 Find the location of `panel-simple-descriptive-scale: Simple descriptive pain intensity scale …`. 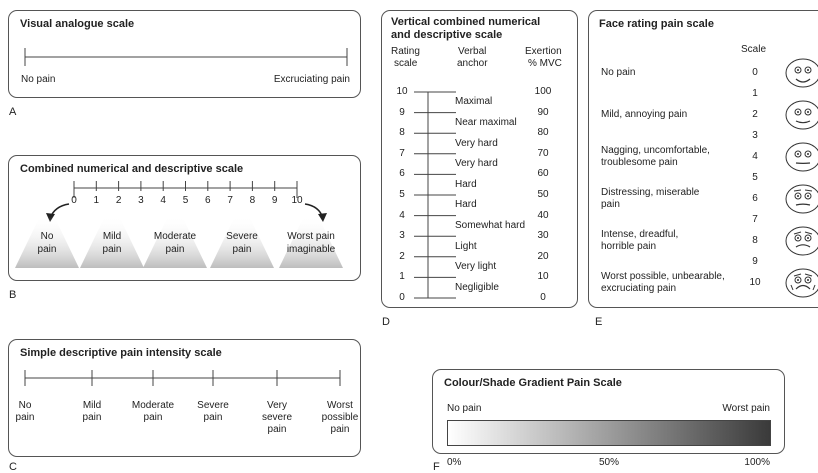

panel-simple-descriptive-scale: Simple descriptive pain intensity scale … is located at coordinates (184, 398).